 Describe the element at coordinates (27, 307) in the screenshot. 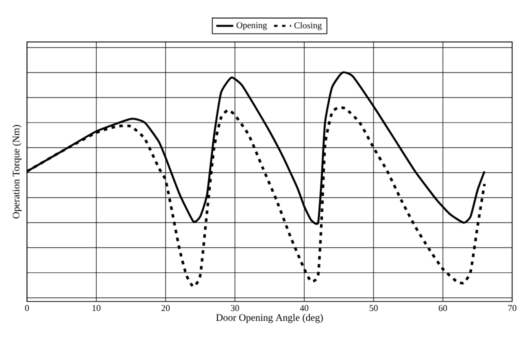

I see `x-tick-label: 0` at that location.